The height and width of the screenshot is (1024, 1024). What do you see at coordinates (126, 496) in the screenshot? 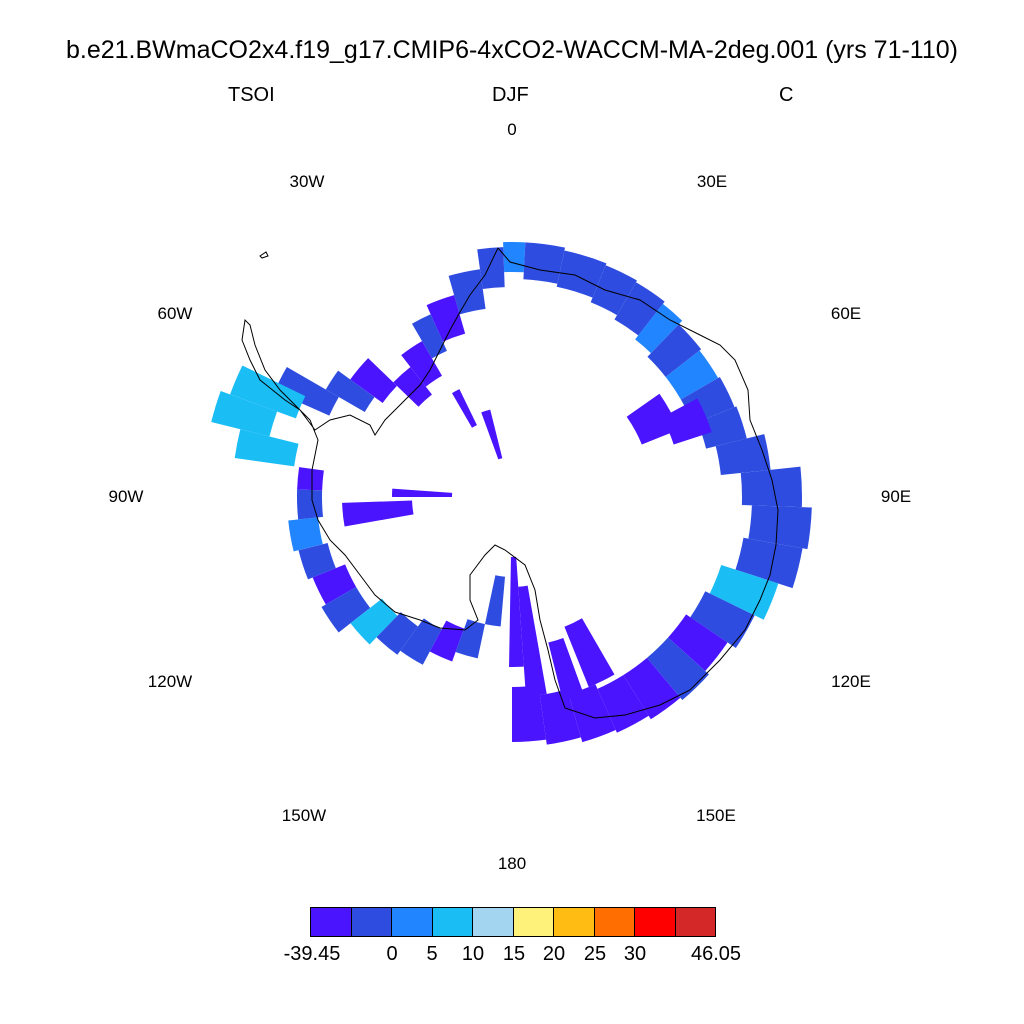
I see `lon-label-90w: 90W` at bounding box center [126, 496].